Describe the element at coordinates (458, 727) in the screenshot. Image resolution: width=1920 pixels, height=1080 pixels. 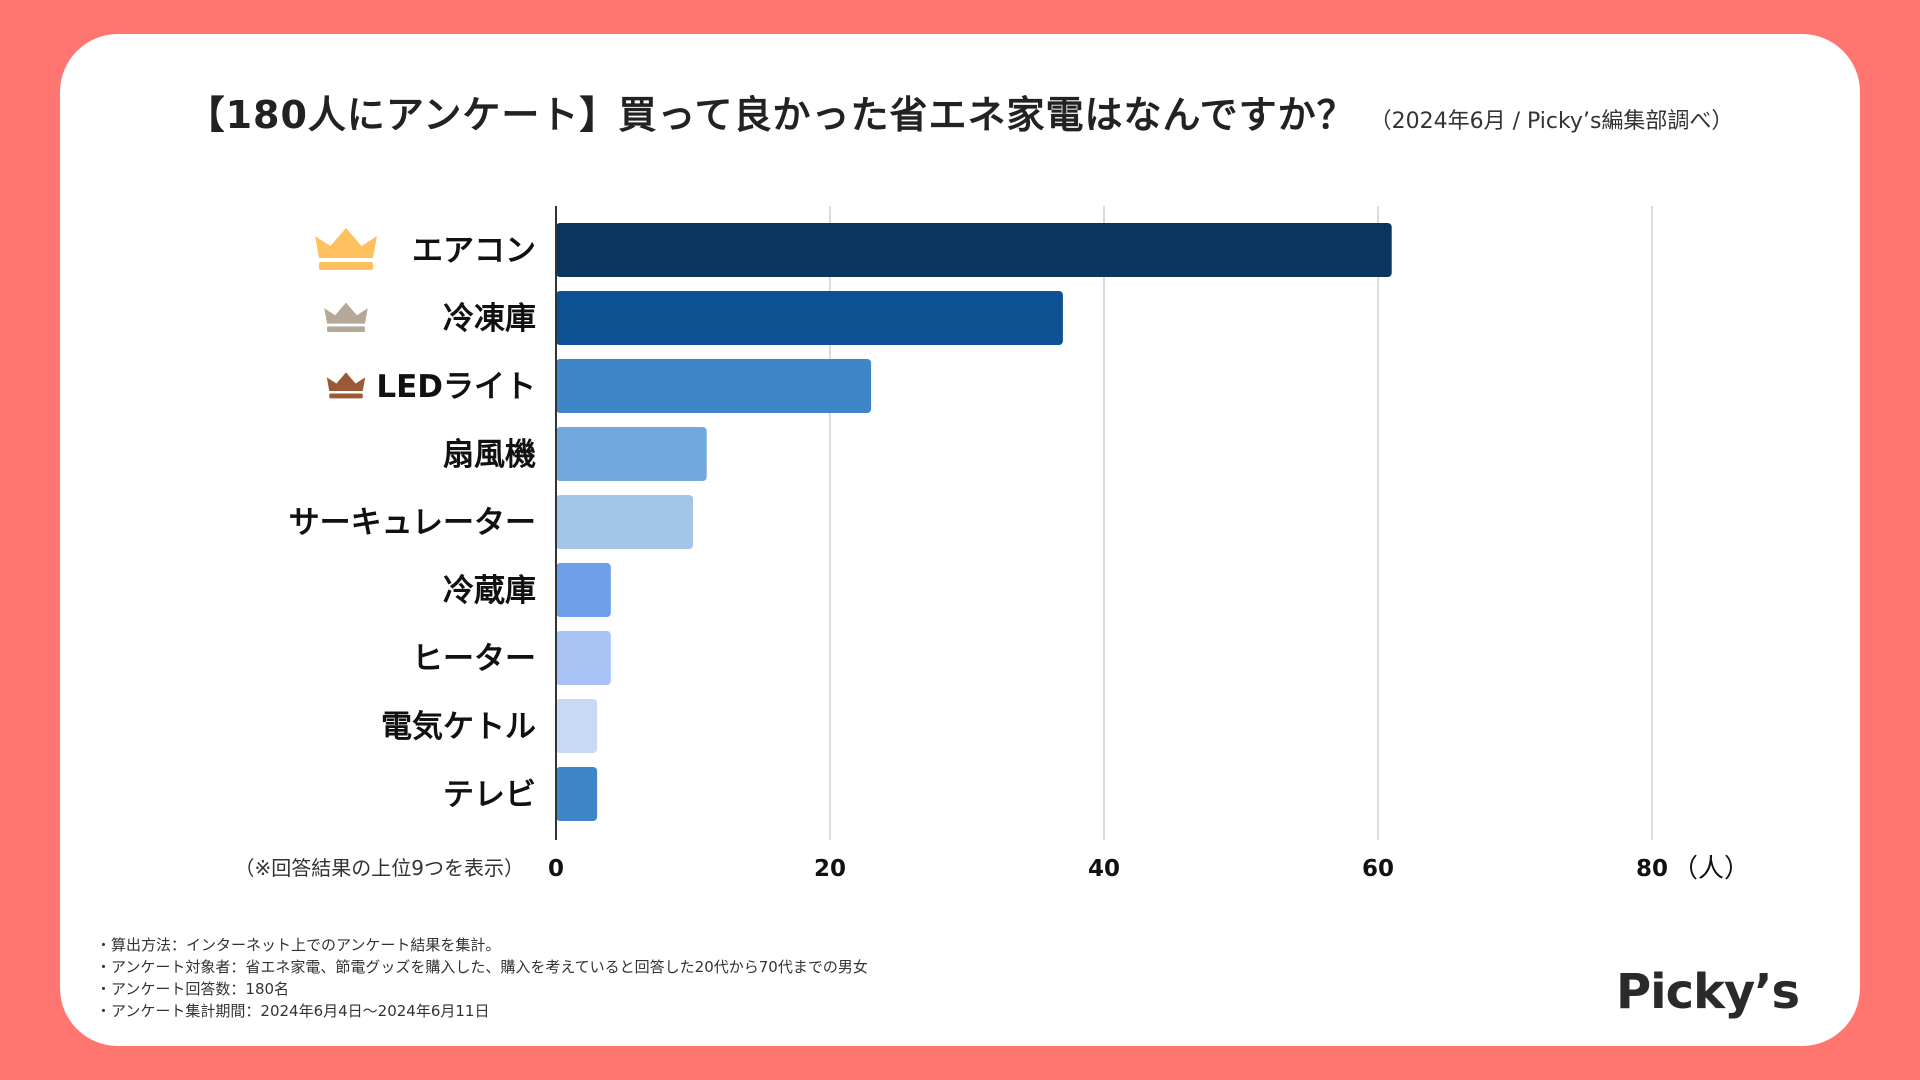
I see `category-label-7: 電気ケトル` at that location.